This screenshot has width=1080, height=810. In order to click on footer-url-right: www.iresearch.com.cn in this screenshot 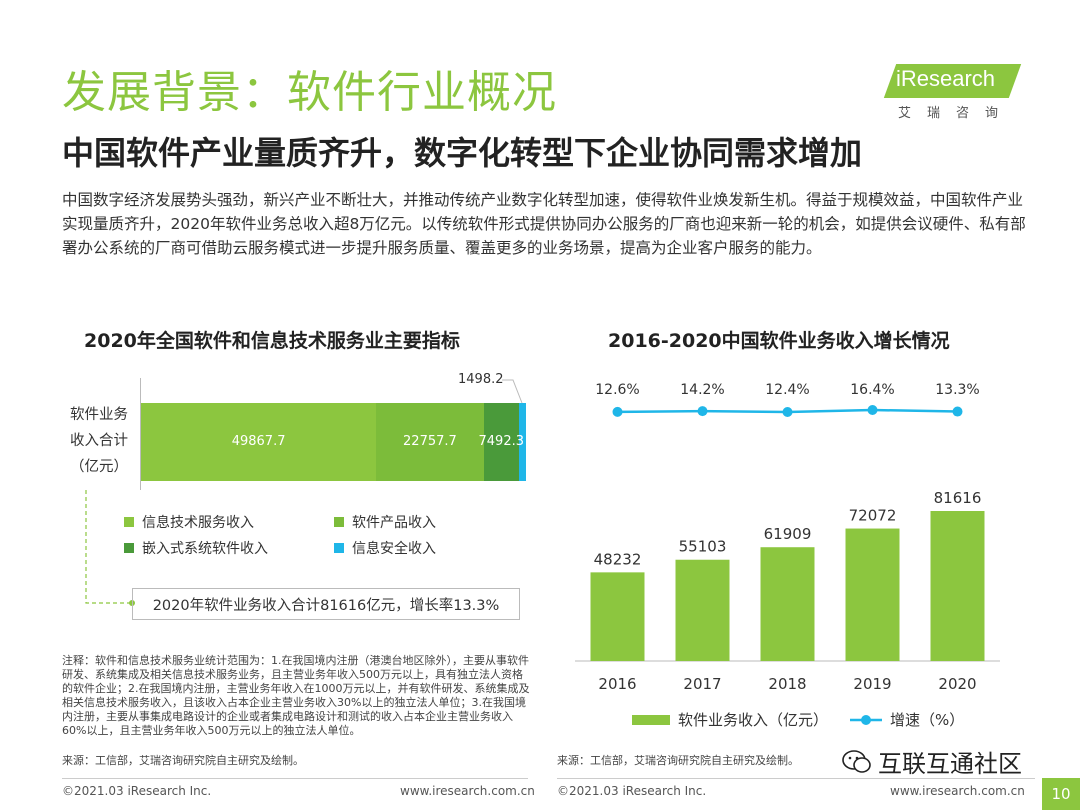, I will do `click(957, 791)`.